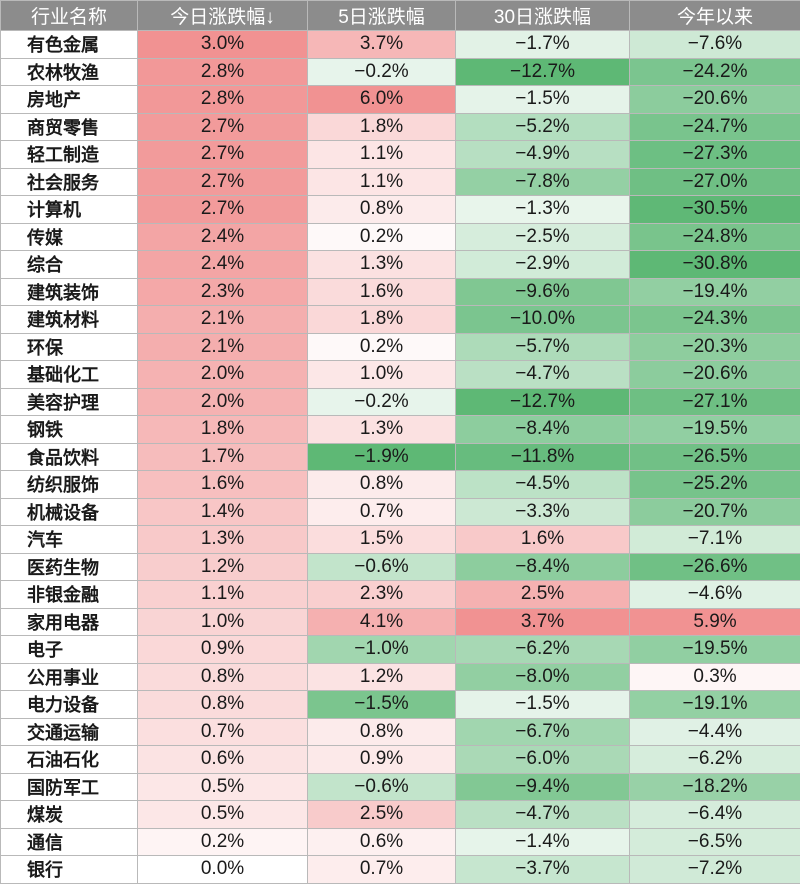  I want to click on industry-name-cell: 环保, so click(69, 346).